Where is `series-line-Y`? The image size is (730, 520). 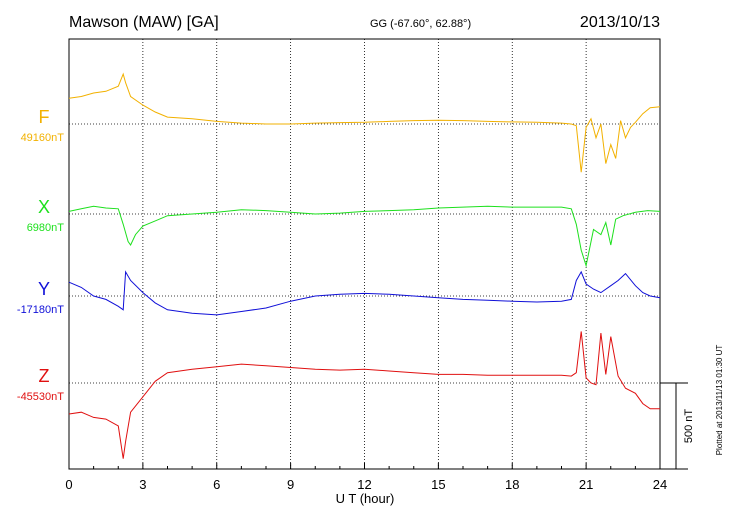
series-line-Y is located at coordinates (364, 293).